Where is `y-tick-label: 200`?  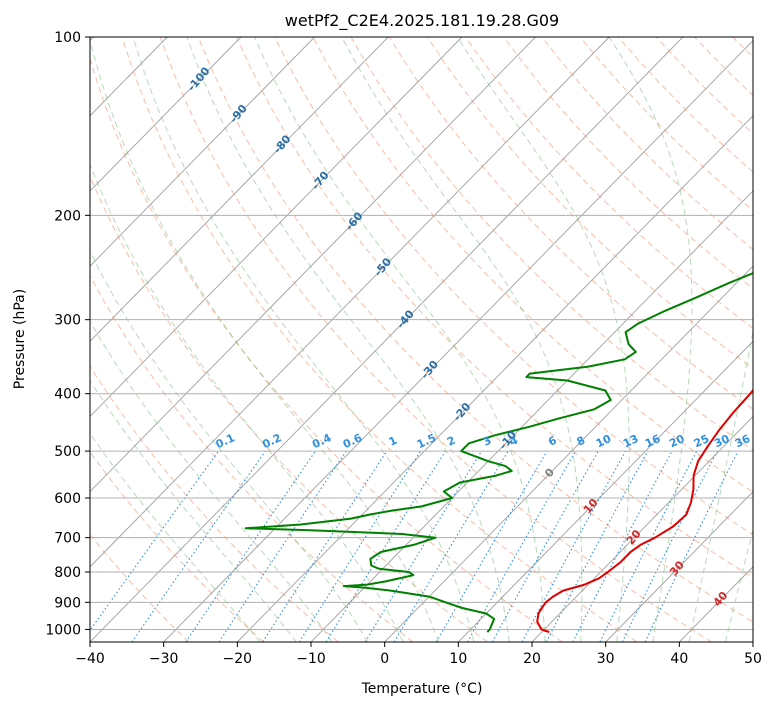
y-tick-label: 200 is located at coordinates (67, 216).